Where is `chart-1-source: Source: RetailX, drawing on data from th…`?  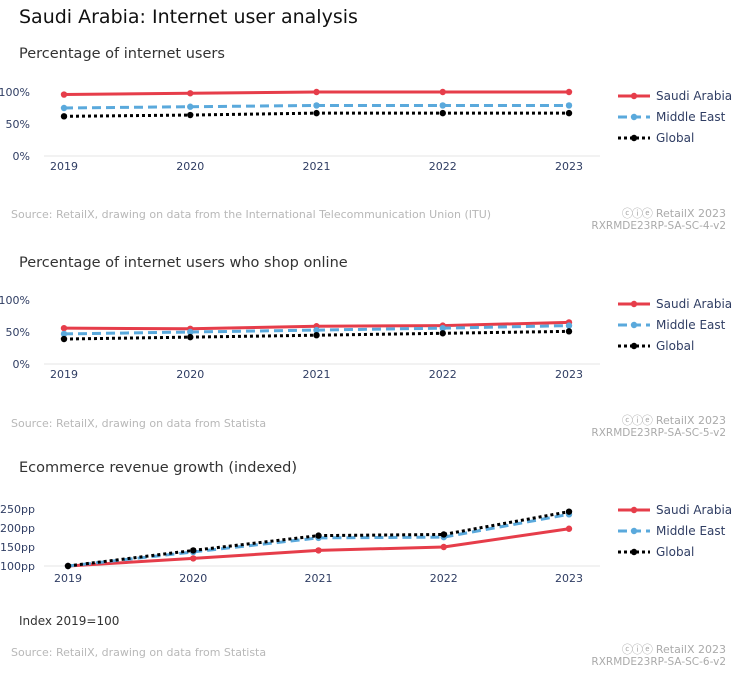 chart-1-source: Source: RetailX, drawing on data from th… is located at coordinates (251, 214).